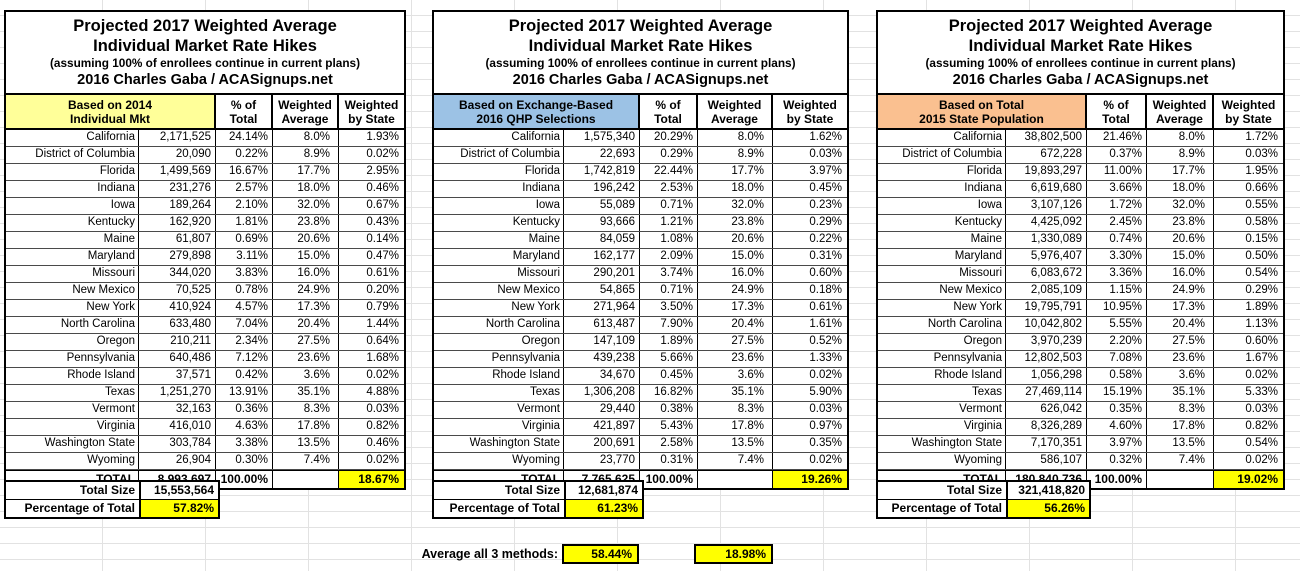 The width and height of the screenshot is (1300, 571). Describe the element at coordinates (177, 274) in the screenshot. I see `market-size-cell: 344,020` at that location.